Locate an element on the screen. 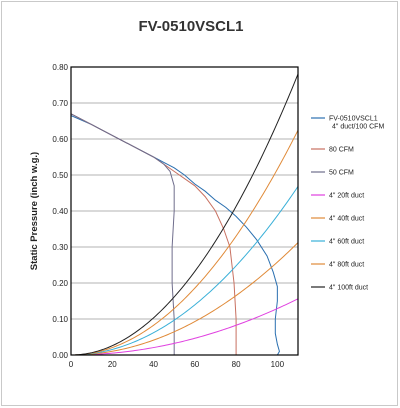 The height and width of the screenshot is (408, 400). chart-title: FV-0510VSCL1 is located at coordinates (190, 26).